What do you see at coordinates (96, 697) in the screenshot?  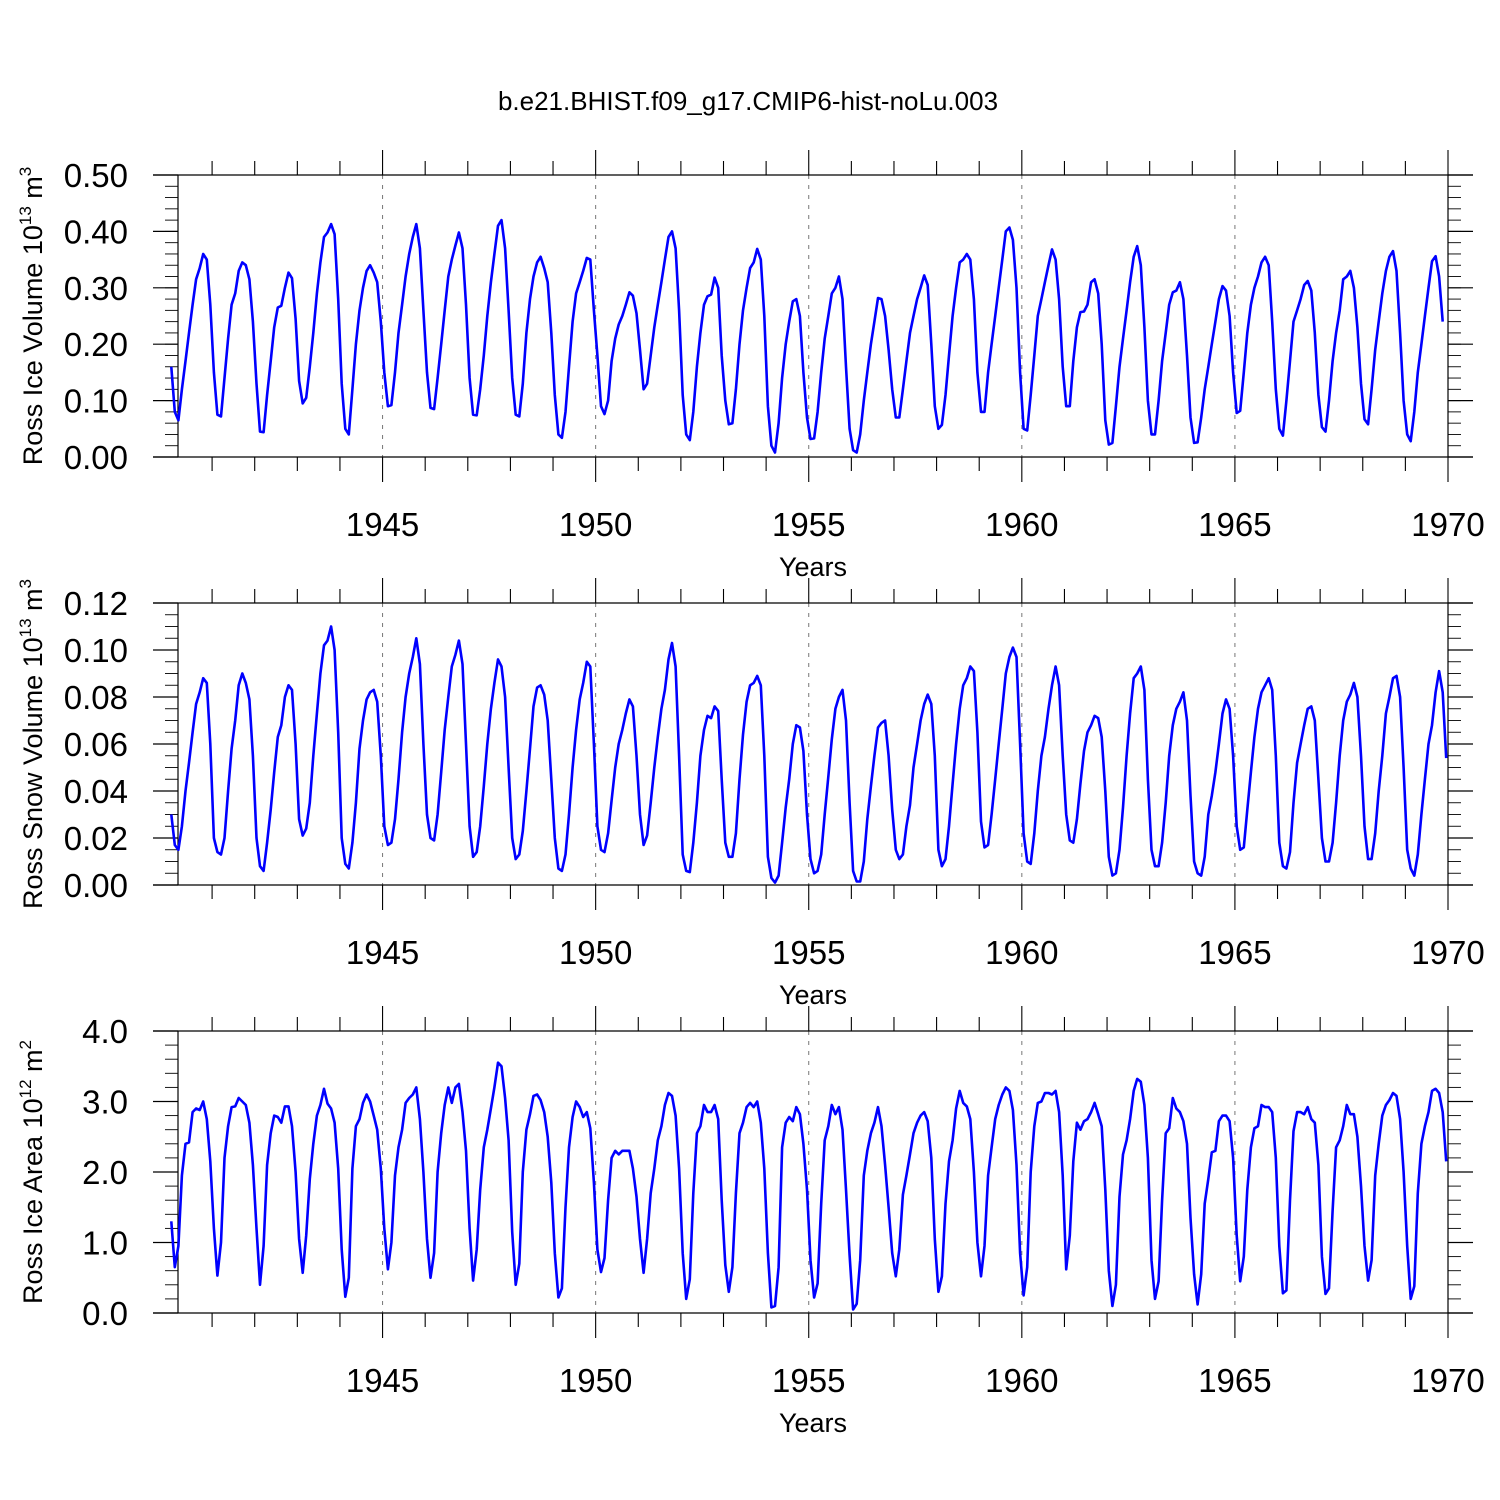 I see `y-tick-label: 0.08` at bounding box center [96, 697].